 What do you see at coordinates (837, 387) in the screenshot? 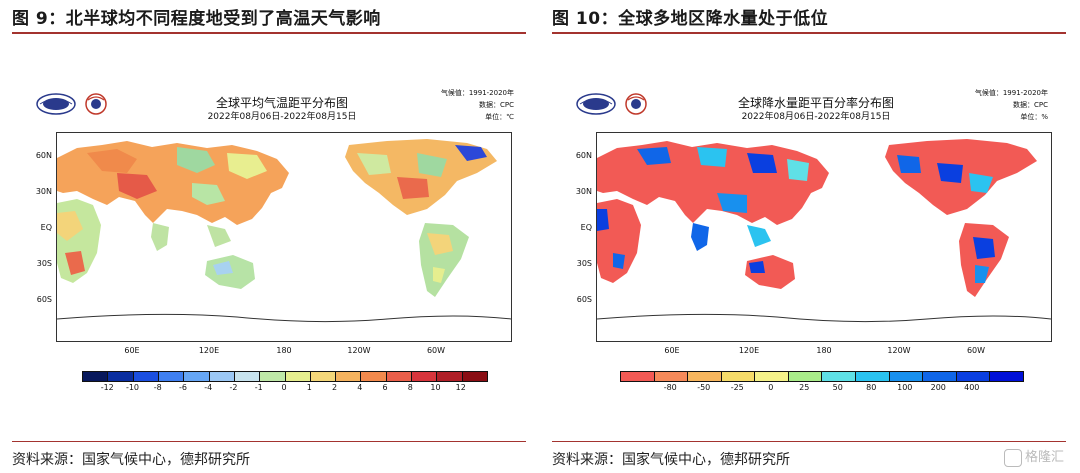
I see `colorbar-label: 50` at bounding box center [837, 387].